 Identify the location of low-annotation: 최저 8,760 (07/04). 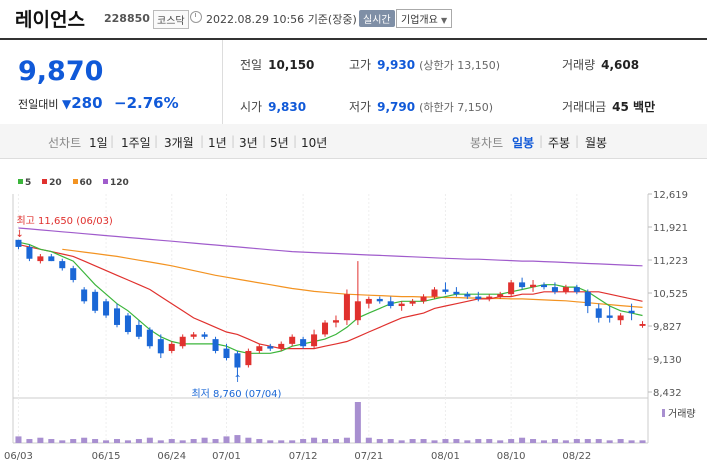
(236, 394).